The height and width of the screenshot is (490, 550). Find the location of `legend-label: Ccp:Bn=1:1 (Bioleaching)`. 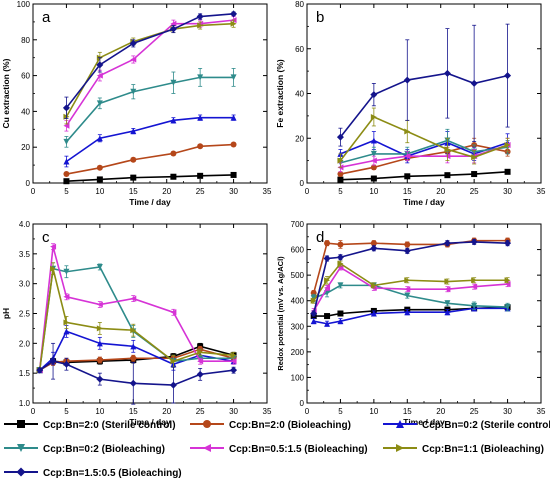

legend-label: Ccp:Bn=1:1 (Bioleaching) is located at coordinates (483, 449).